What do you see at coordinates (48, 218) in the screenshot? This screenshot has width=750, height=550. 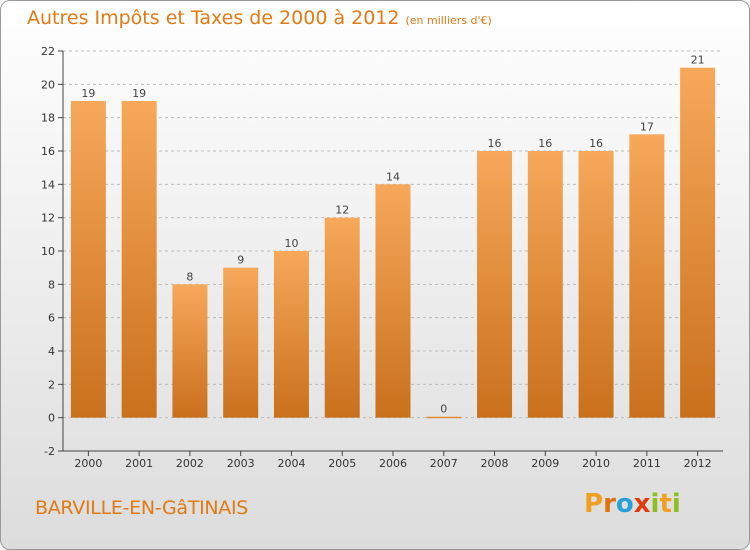 I see `y-tick-label: 12` at bounding box center [48, 218].